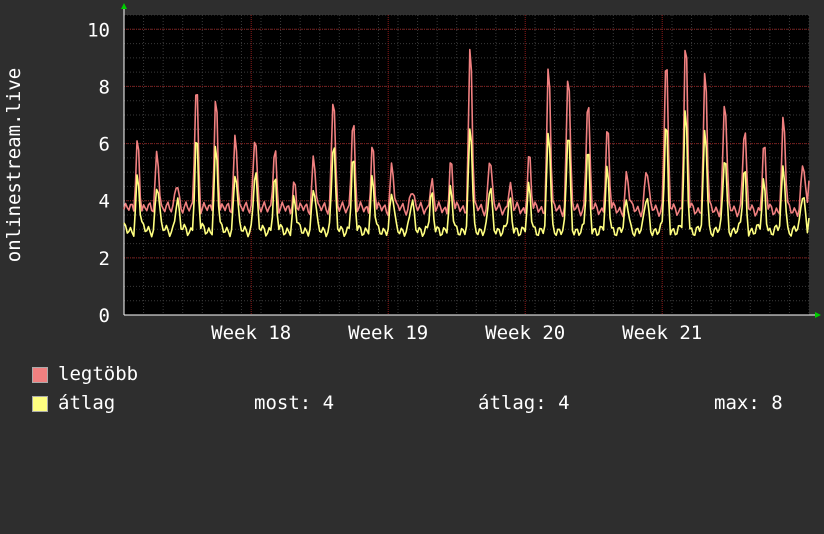  I want to click on y-tick-label: 6, so click(104, 145).